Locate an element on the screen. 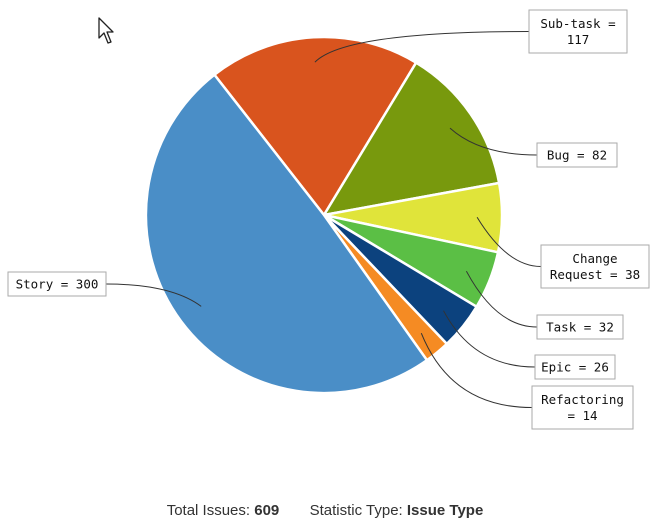 The width and height of the screenshot is (650, 524). pie-slice-bug is located at coordinates (411, 139).